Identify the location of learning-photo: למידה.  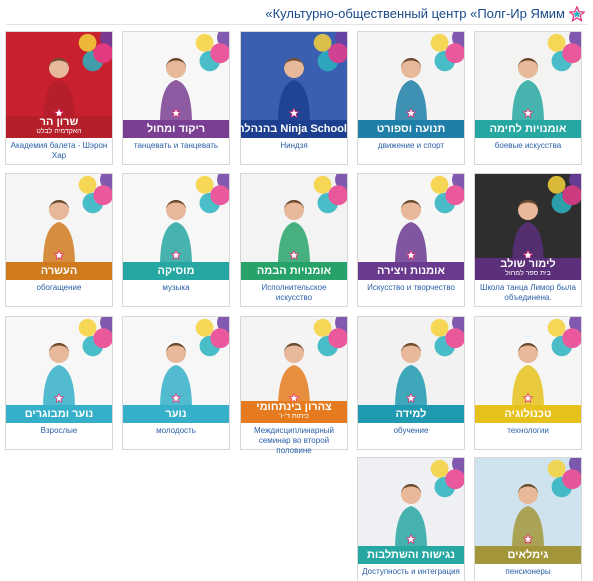
(411, 370).